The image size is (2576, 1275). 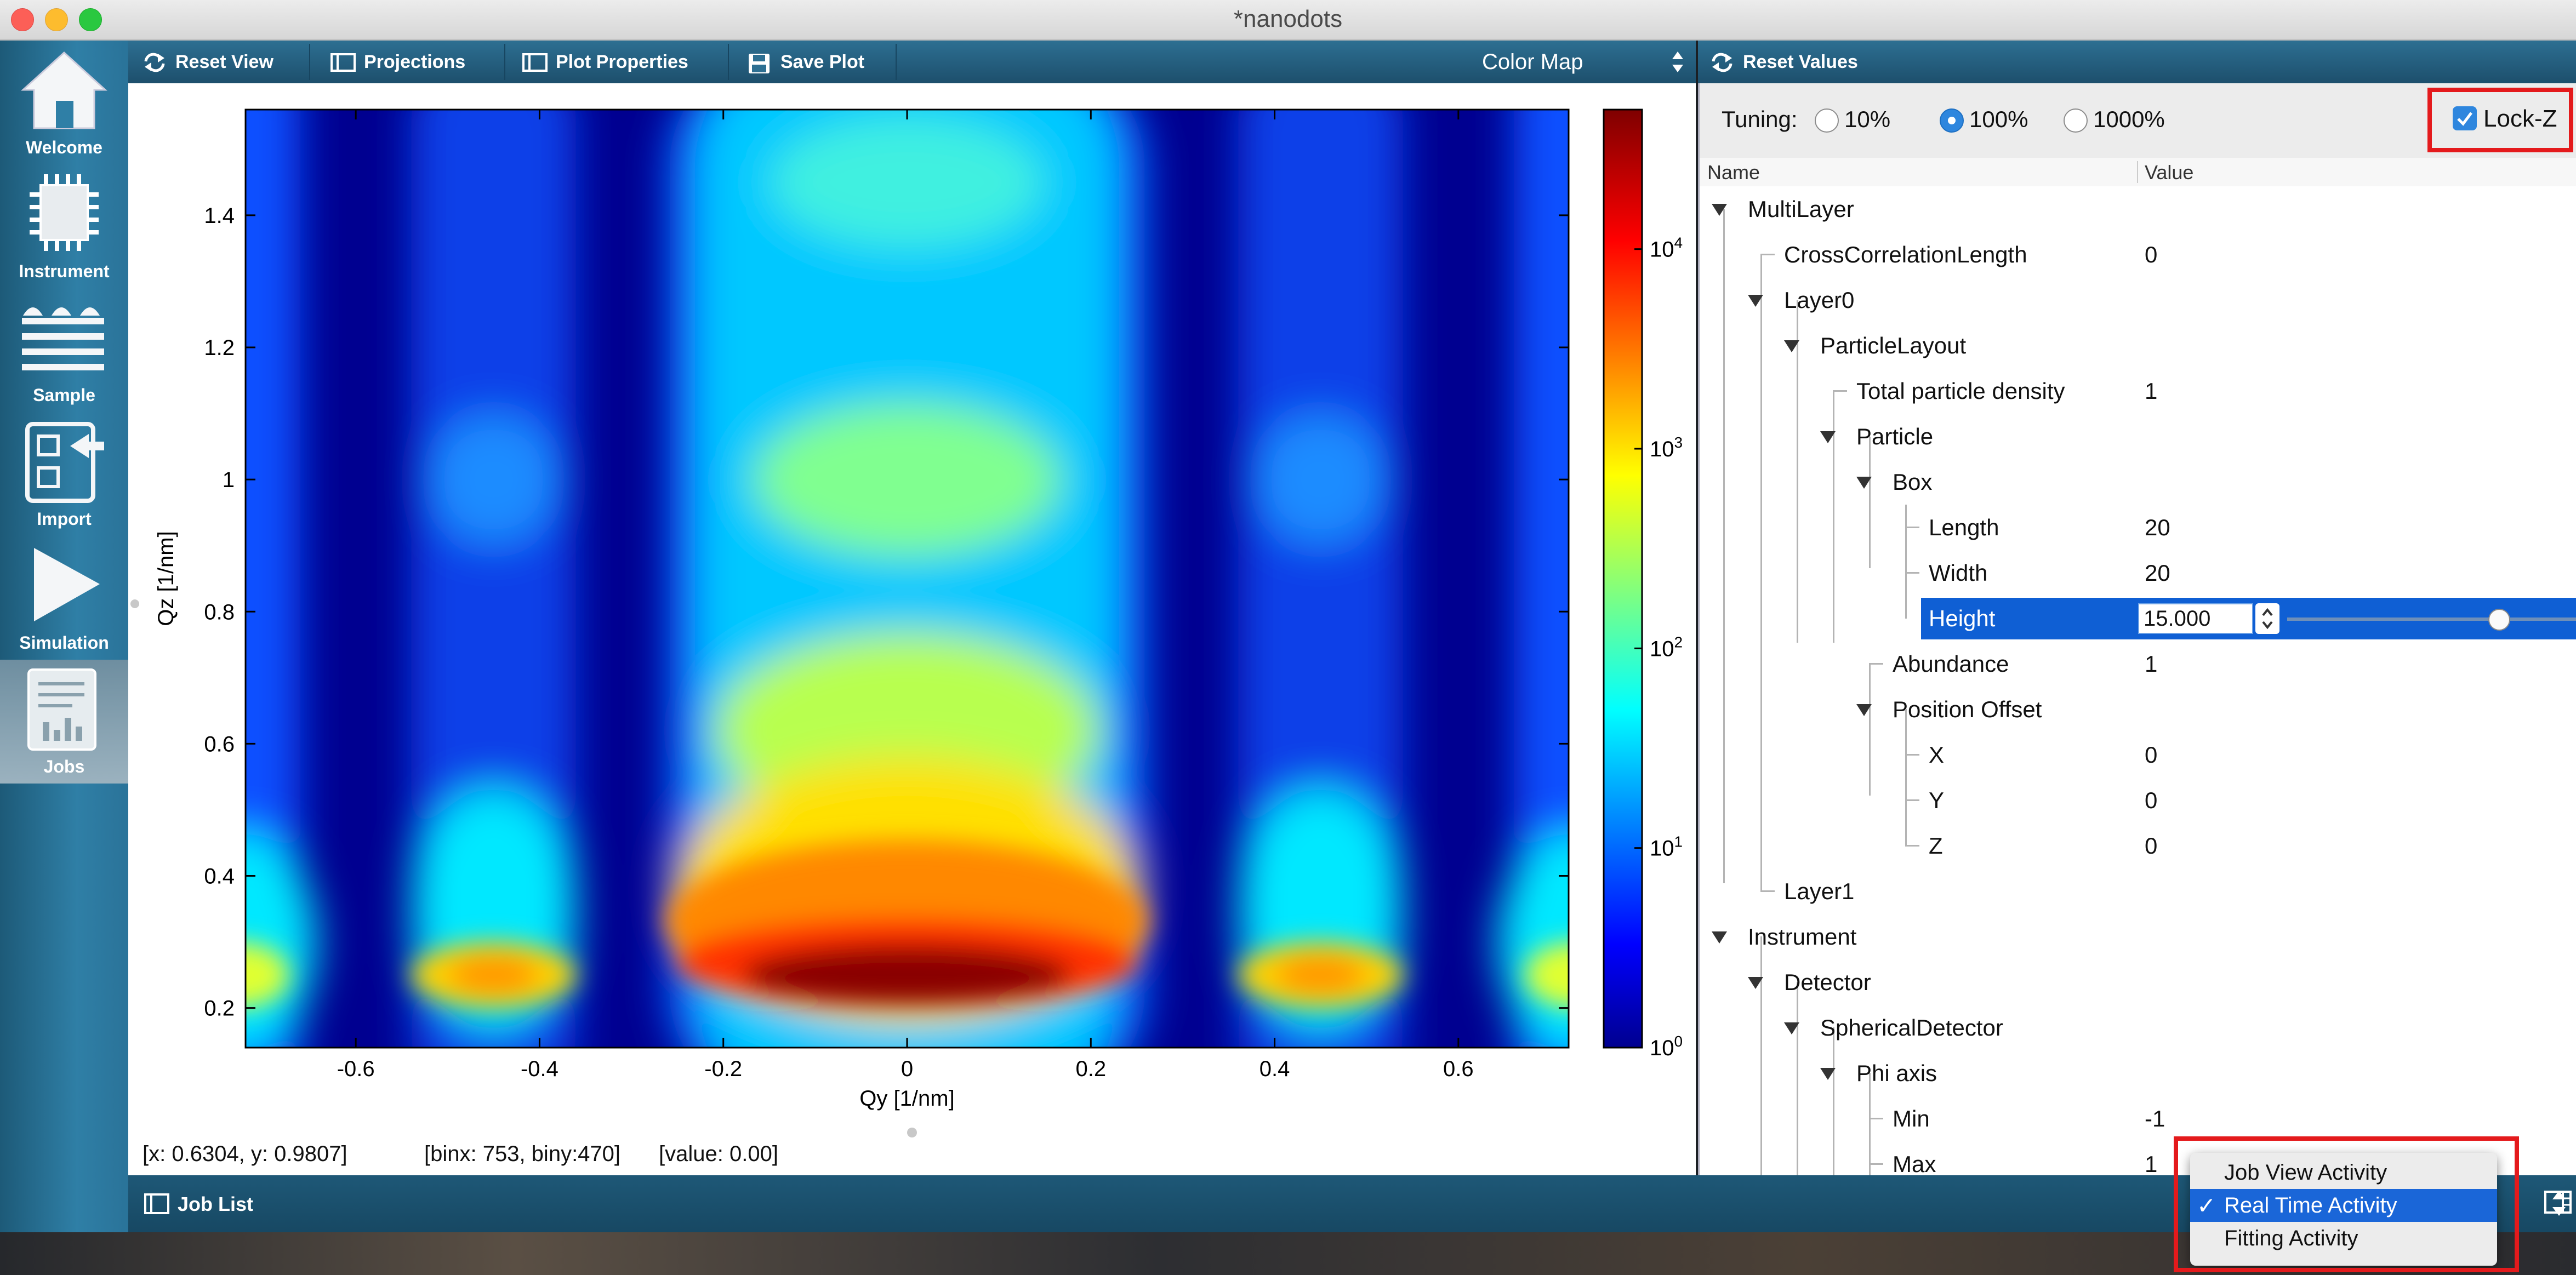 What do you see at coordinates (2138, 859) in the screenshot?
I see `tree-row: Layer1` at bounding box center [2138, 859].